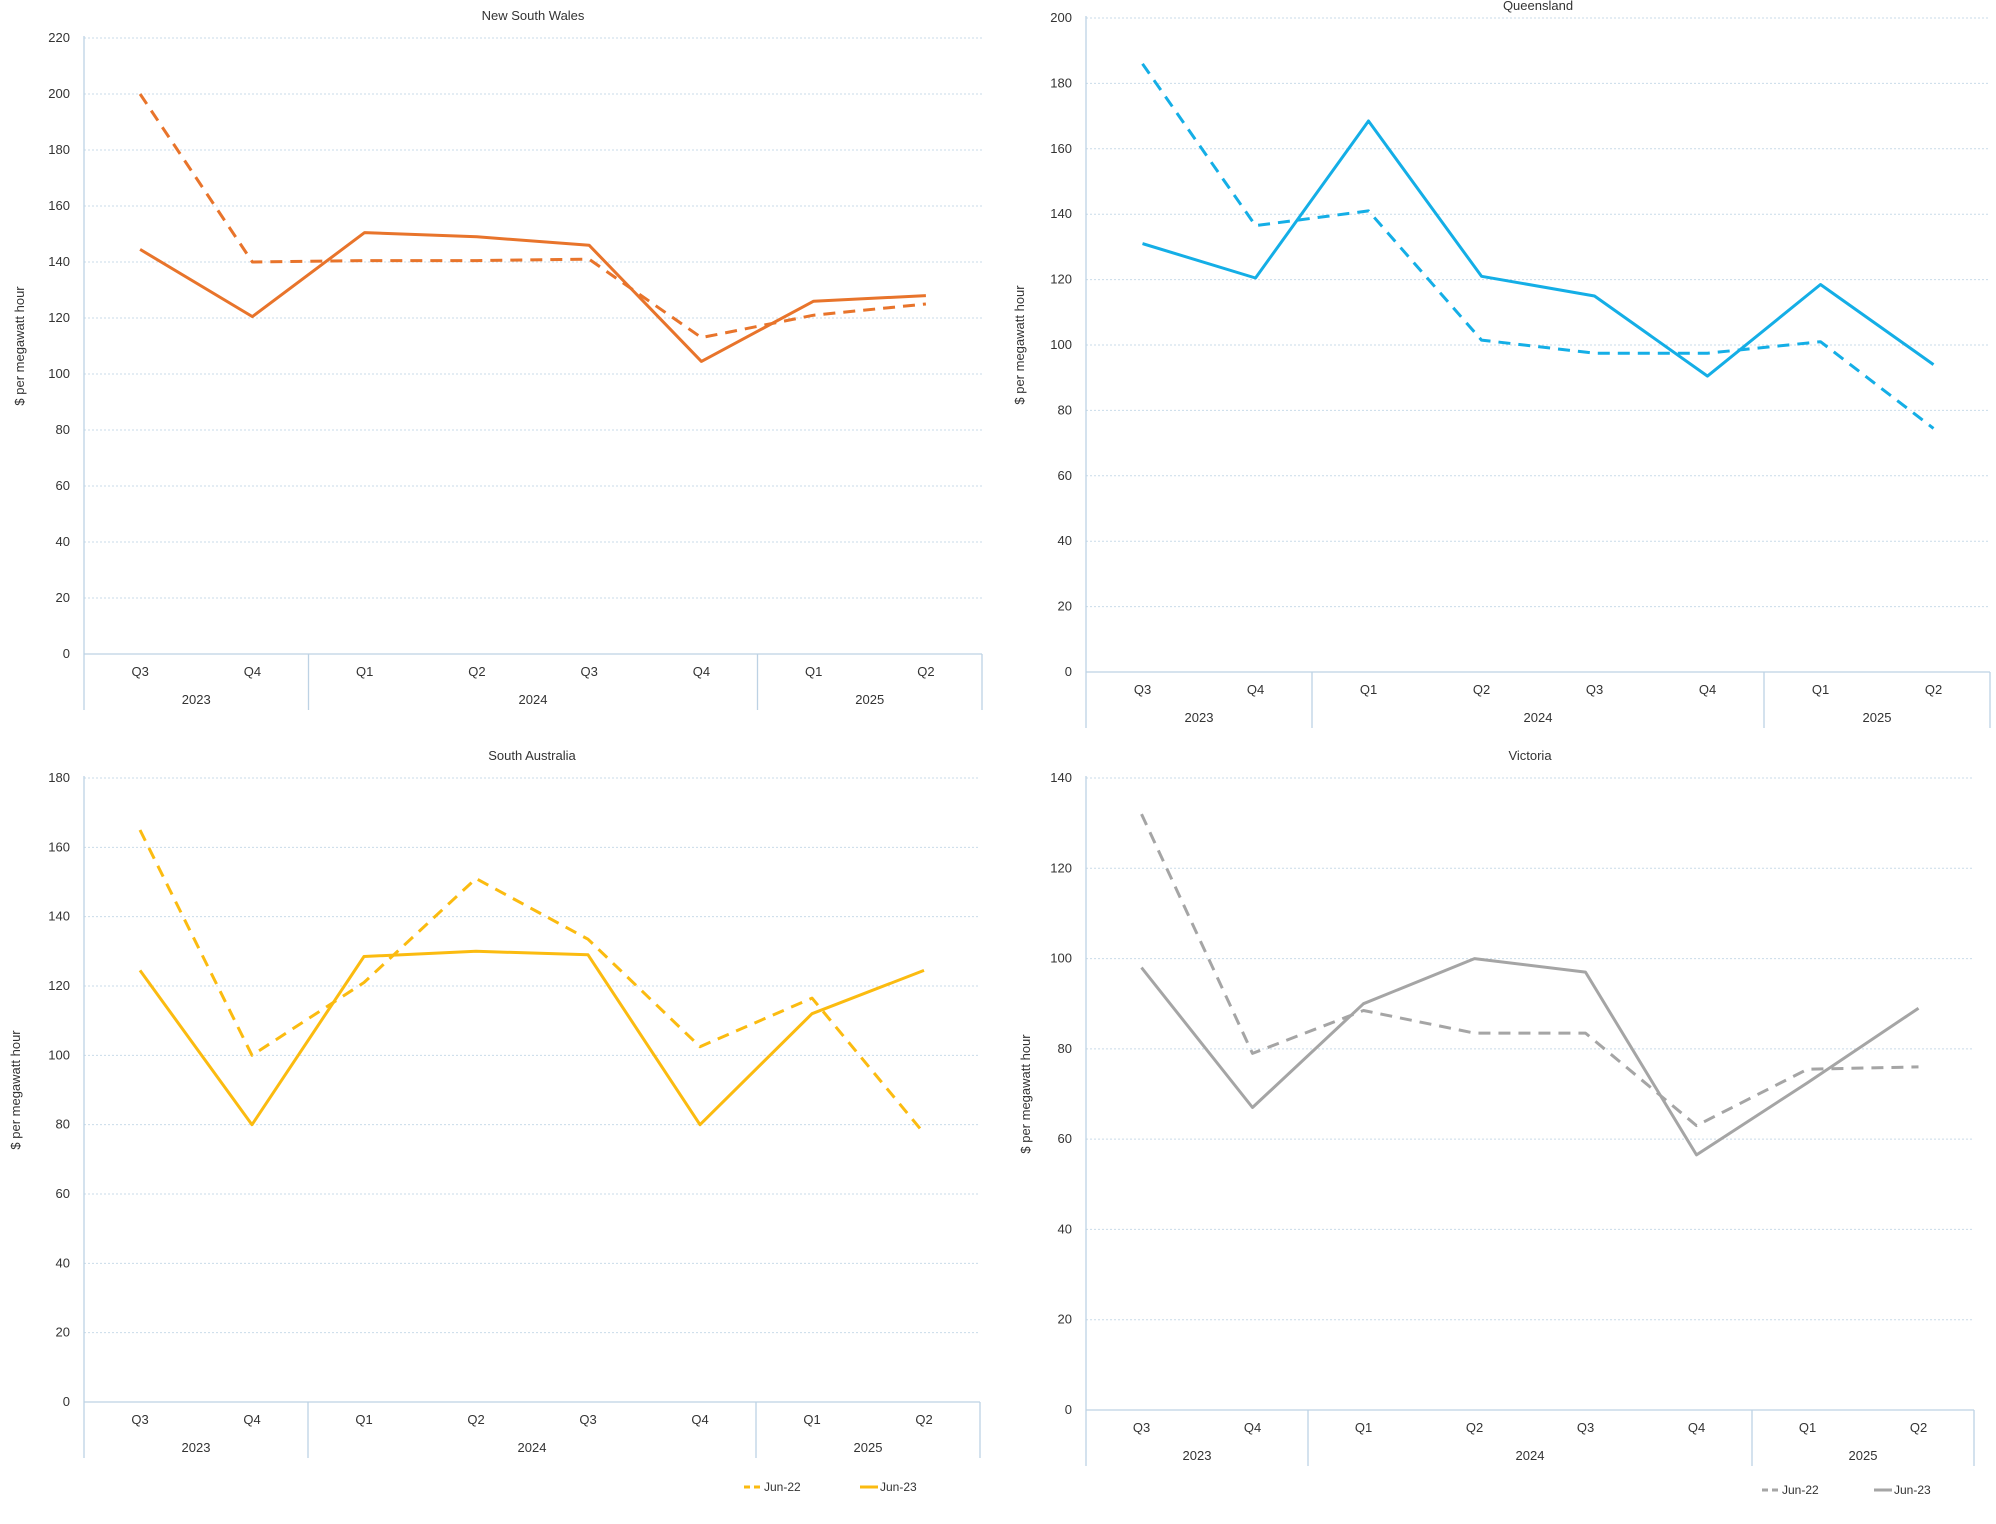 Image resolution: width=1996 pixels, height=1524 pixels. Describe the element at coordinates (59, 37) in the screenshot. I see `y-tick-label: 220` at that location.